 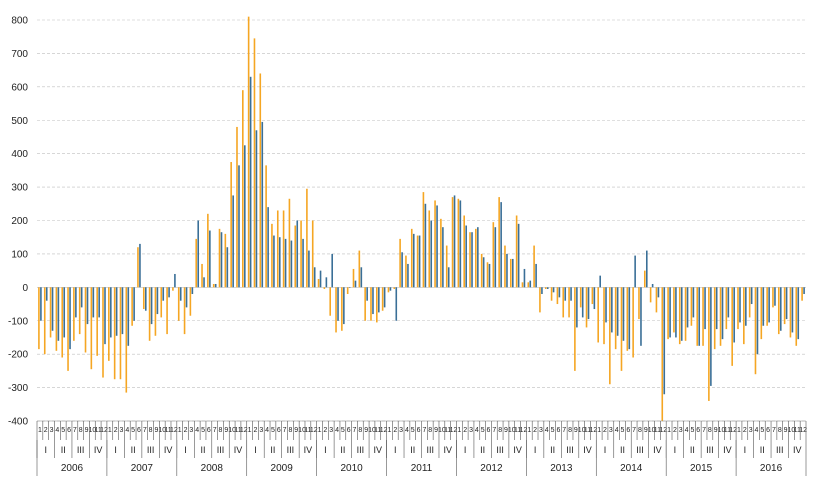 What do you see at coordinates (19, 188) in the screenshot?
I see `y-tick-label: 300` at bounding box center [19, 188].